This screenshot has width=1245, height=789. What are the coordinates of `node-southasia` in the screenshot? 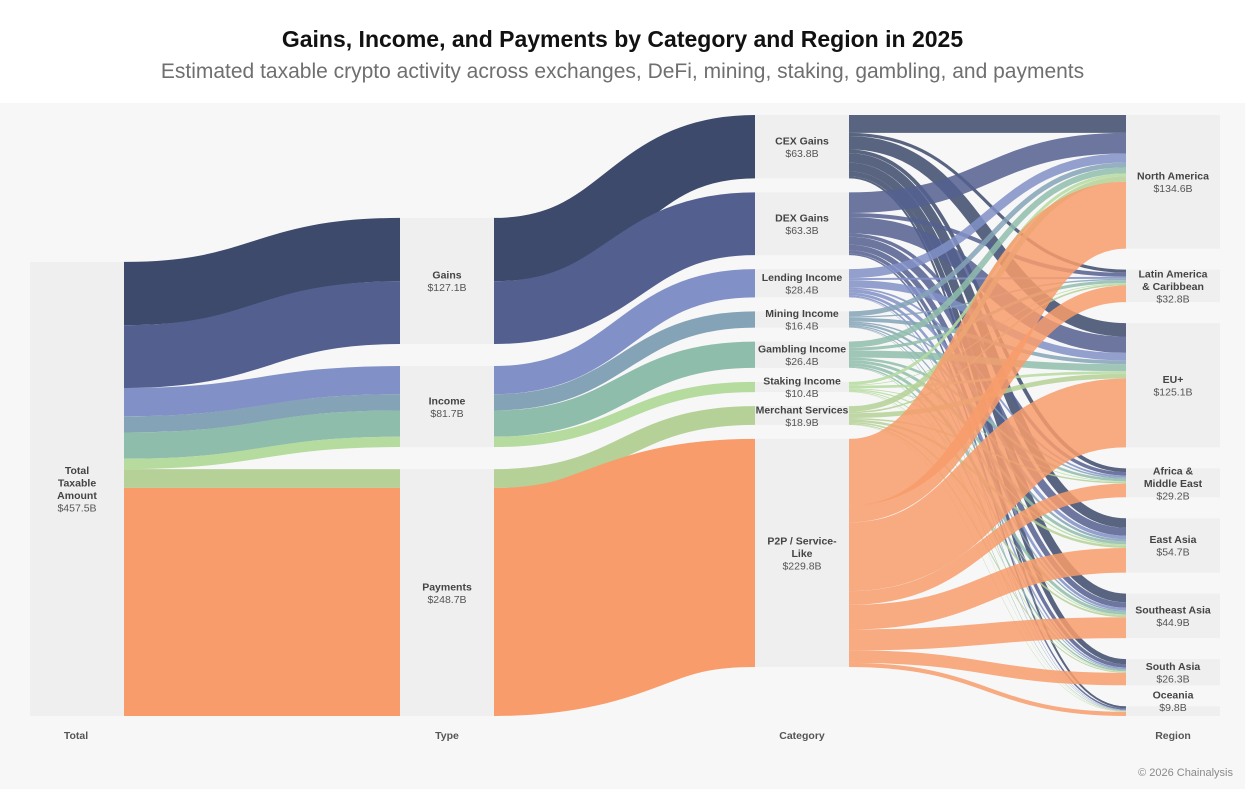 It's located at (1173, 672).